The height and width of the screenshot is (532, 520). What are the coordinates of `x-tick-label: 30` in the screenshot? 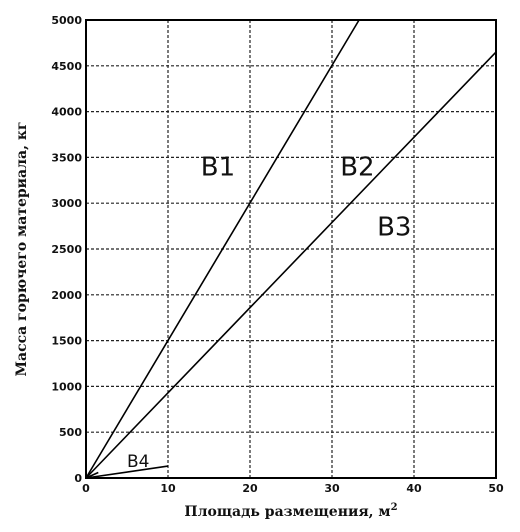 It's located at (332, 488).